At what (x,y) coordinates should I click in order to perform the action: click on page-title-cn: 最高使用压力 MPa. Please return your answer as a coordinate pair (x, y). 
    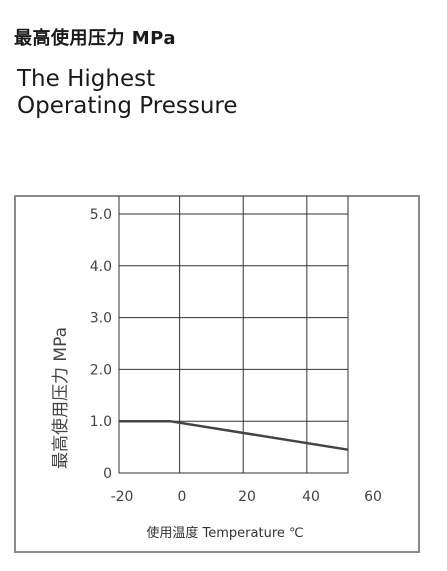
    Looking at the image, I should click on (95, 38).